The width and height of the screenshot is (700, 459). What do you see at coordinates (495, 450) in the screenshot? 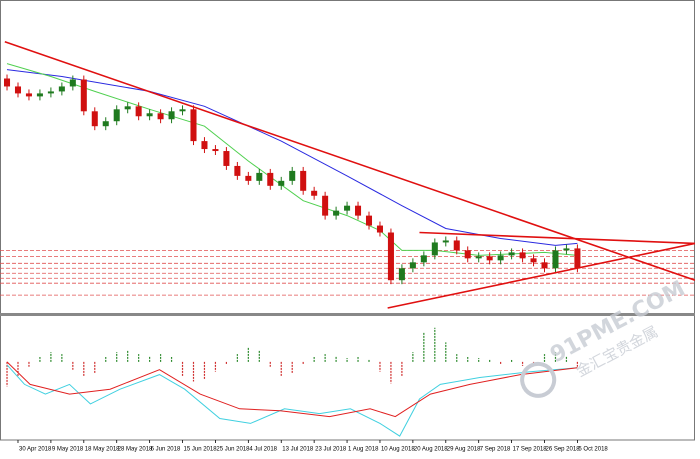
I see `x-tick-label: 7 Sep 2018` at bounding box center [495, 450].